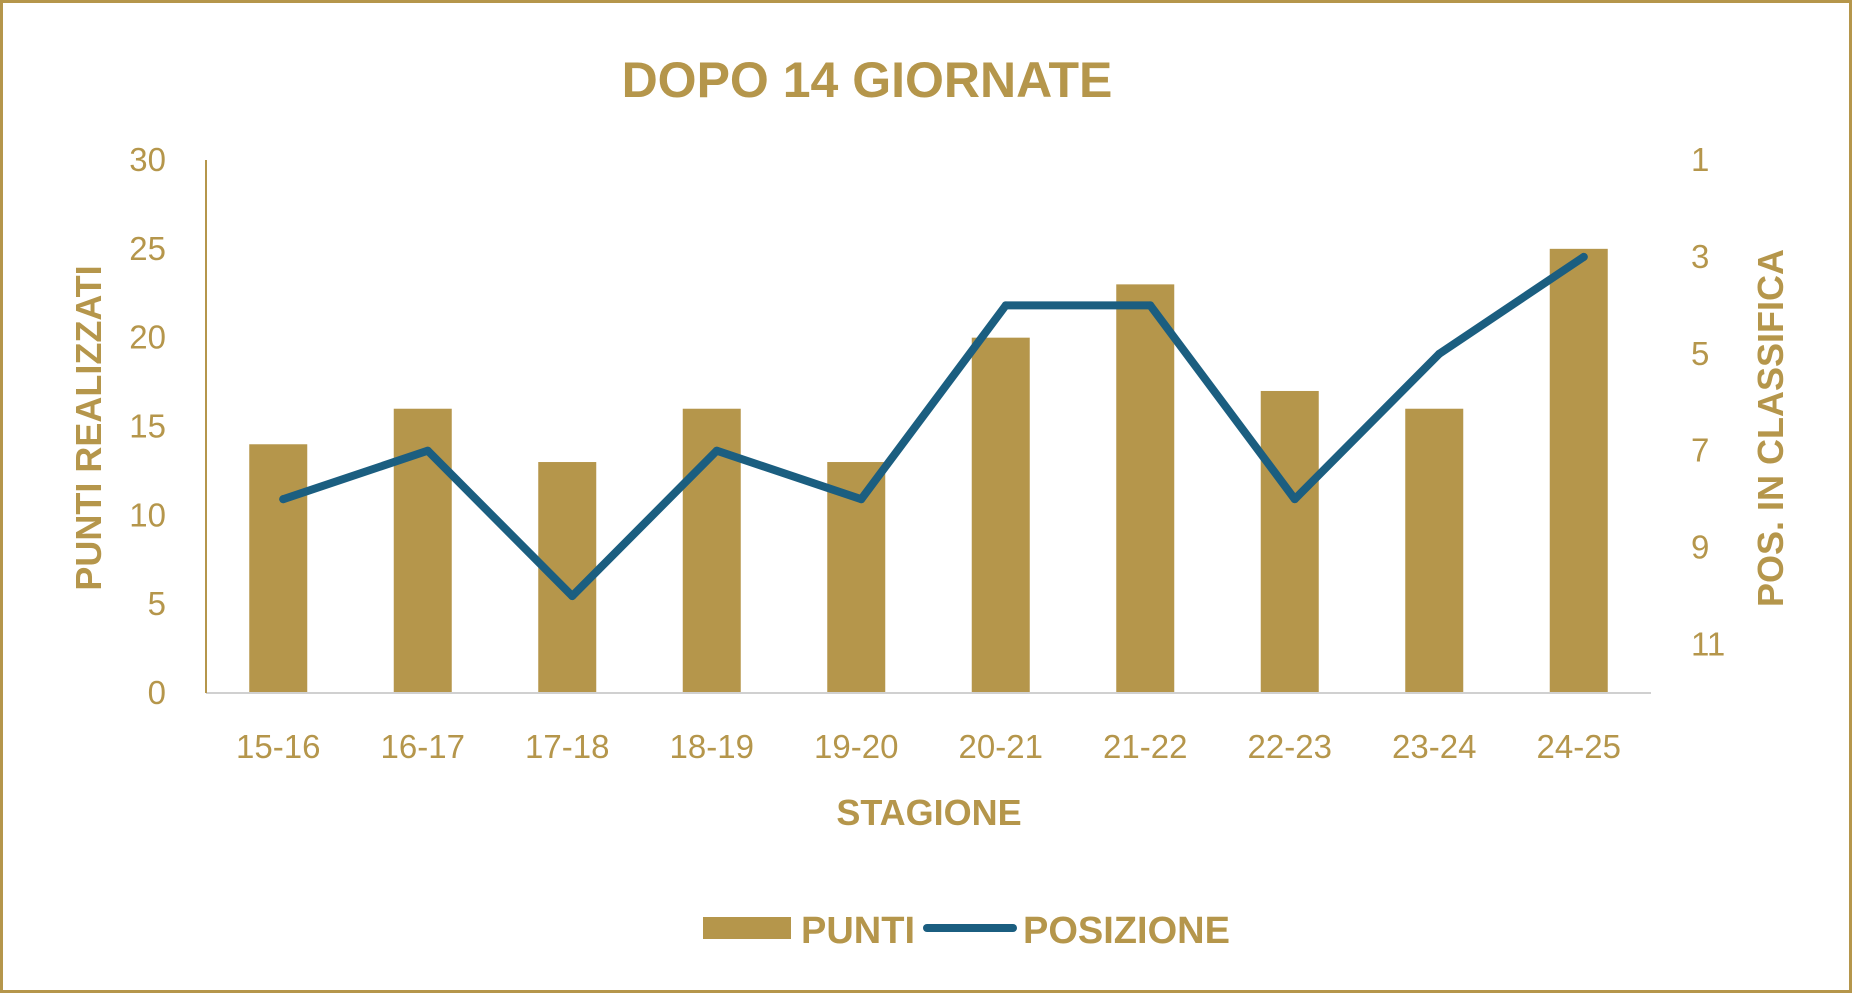  I want to click on y-tick-label: 10, so click(147, 514).